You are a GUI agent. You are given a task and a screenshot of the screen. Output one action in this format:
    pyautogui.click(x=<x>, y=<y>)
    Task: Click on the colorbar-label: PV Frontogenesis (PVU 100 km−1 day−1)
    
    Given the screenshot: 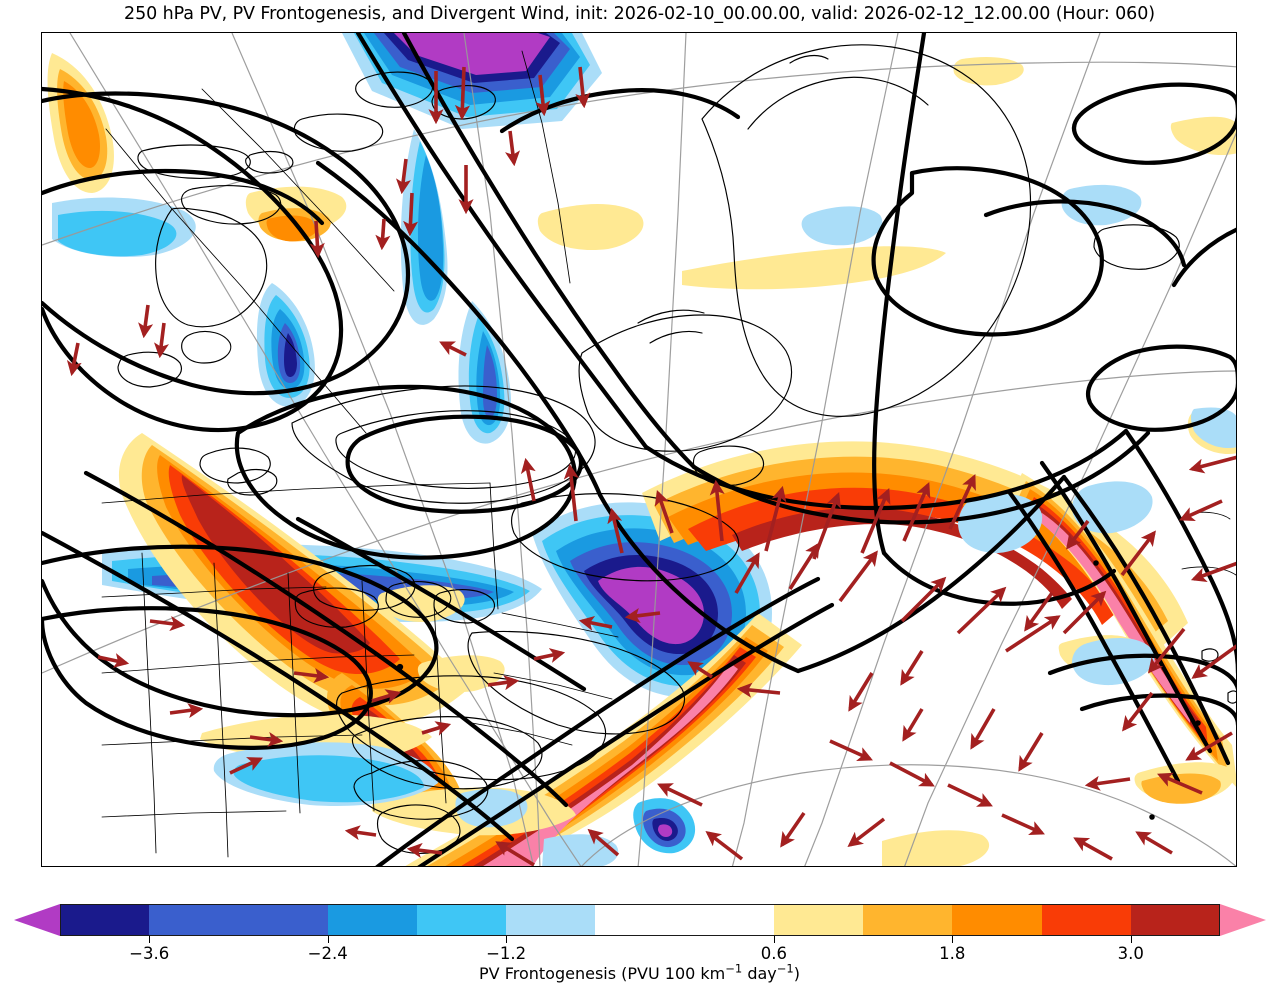 What is the action you would take?
    pyautogui.click(x=639, y=972)
    